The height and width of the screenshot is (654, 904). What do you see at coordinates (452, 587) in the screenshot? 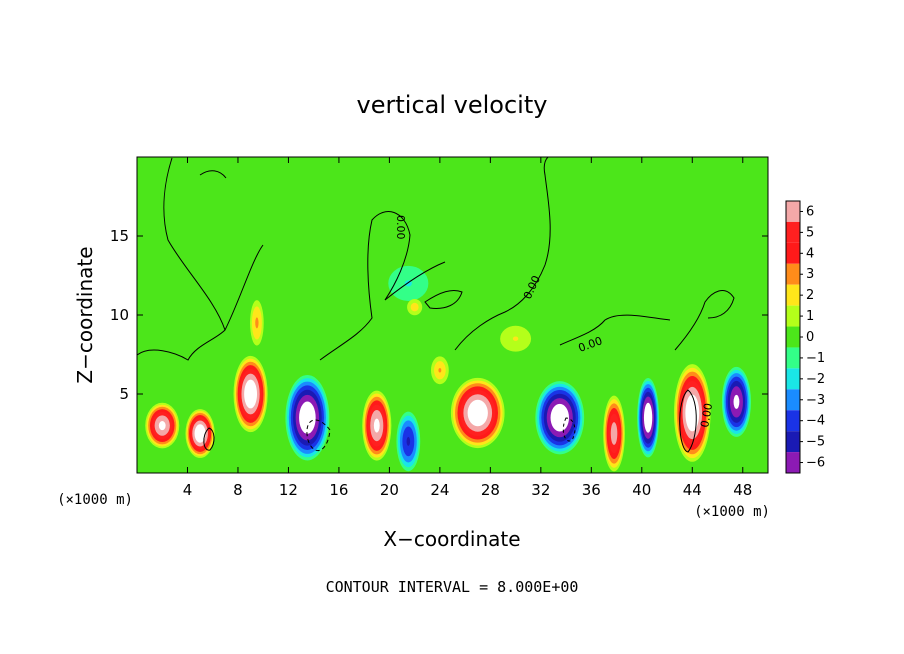
I see `contour-interval-footer: CONTOUR INTERVAL = 8.000E+00` at bounding box center [452, 587].